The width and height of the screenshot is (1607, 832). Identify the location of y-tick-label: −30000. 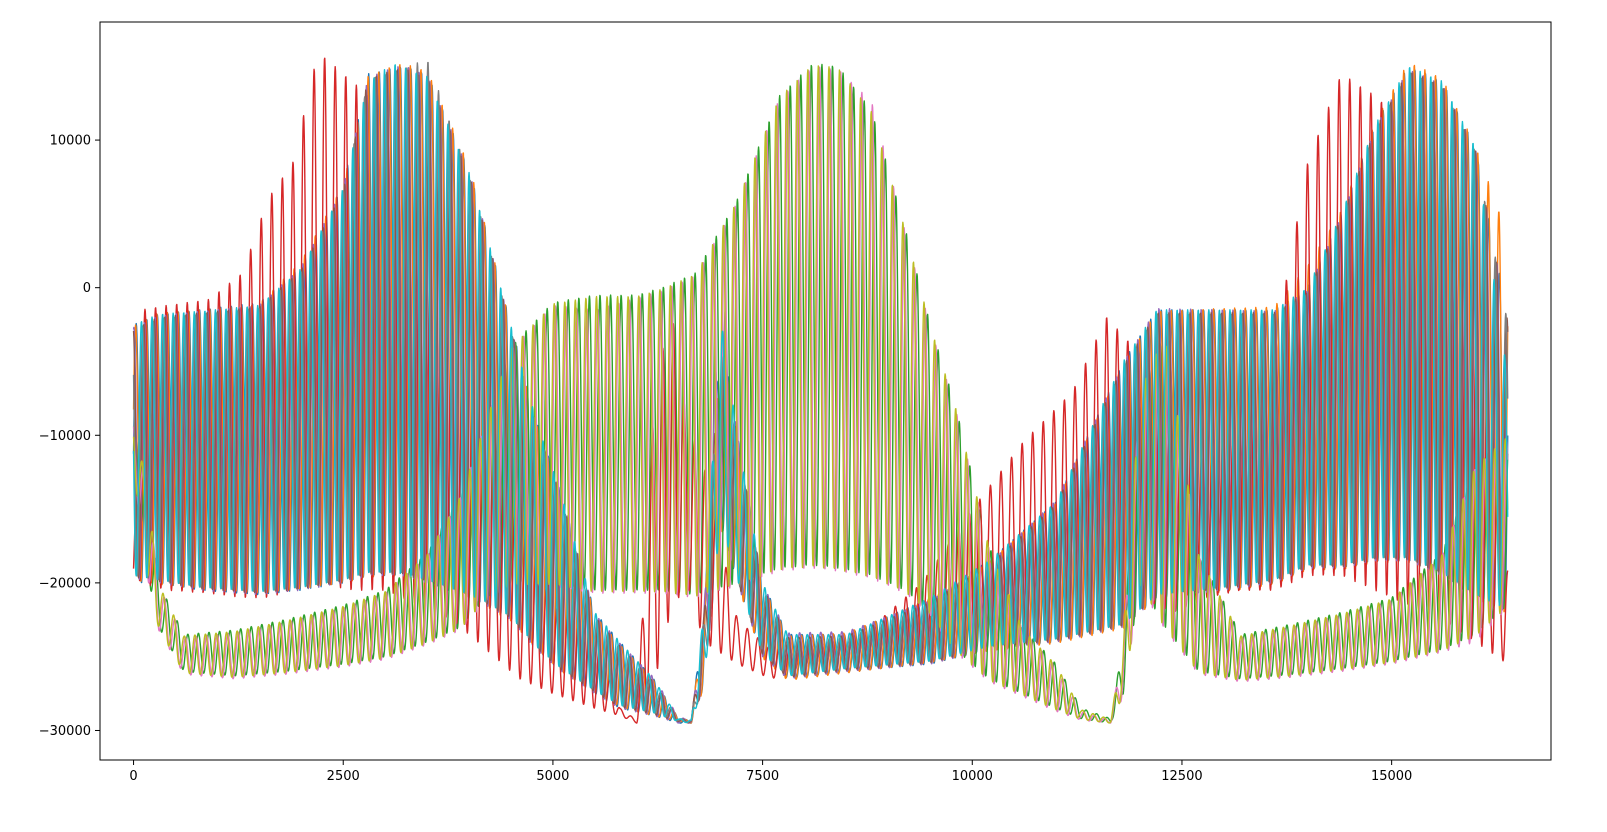
(65, 731).